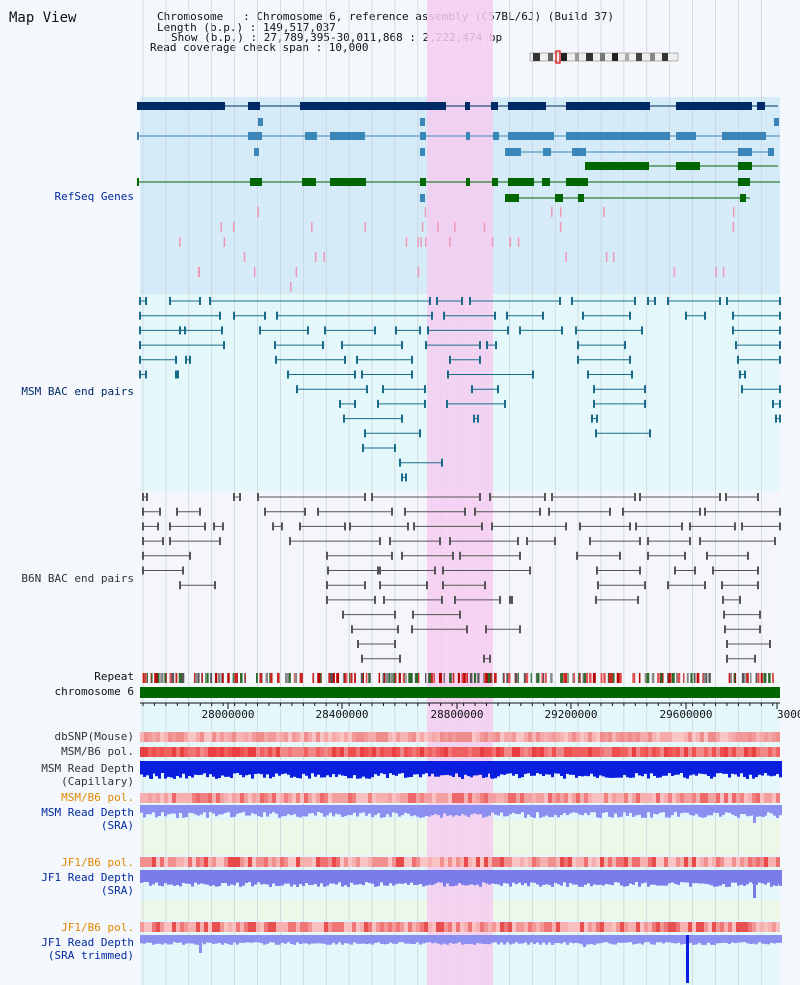 This screenshot has width=800, height=985. I want to click on chromosome-ideogram, so click(604, 57).